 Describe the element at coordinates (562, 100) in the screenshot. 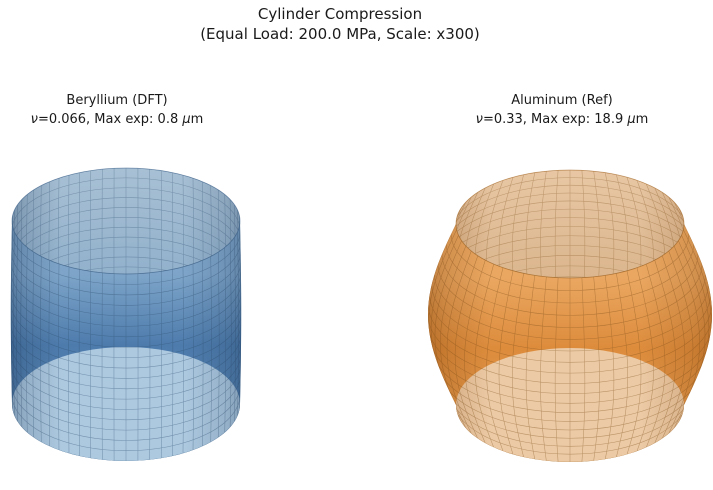

I see `subplot-title-aluminum-material: Aluminum (Ref)` at that location.